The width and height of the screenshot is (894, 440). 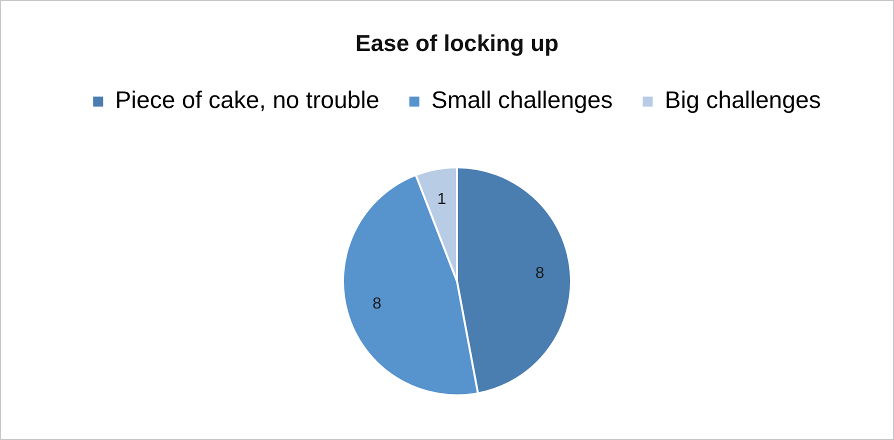 What do you see at coordinates (441, 199) in the screenshot?
I see `data-label: 1` at bounding box center [441, 199].